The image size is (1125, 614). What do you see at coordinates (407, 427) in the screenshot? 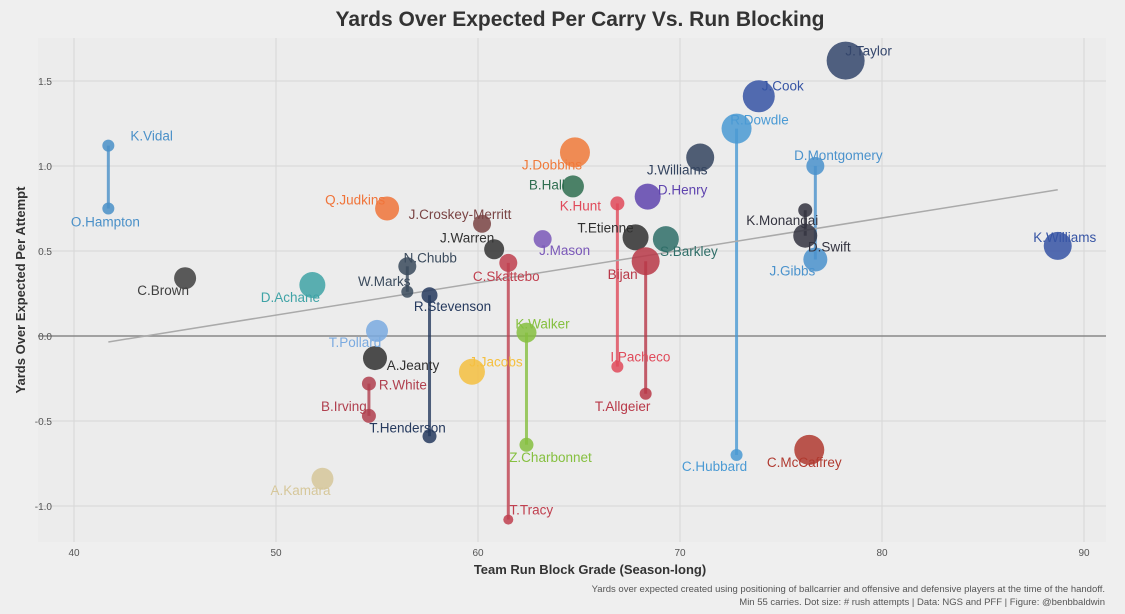
I see `point-label: T.Henderson` at bounding box center [407, 427].